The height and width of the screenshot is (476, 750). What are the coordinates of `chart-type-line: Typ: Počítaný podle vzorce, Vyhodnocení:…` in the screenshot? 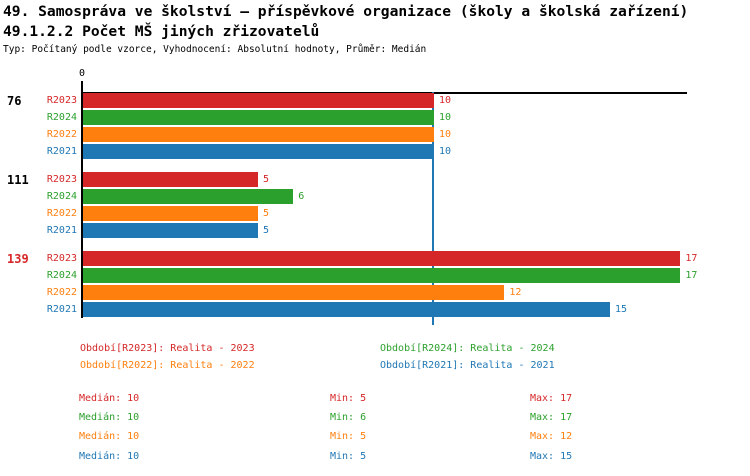 It's located at (215, 49).